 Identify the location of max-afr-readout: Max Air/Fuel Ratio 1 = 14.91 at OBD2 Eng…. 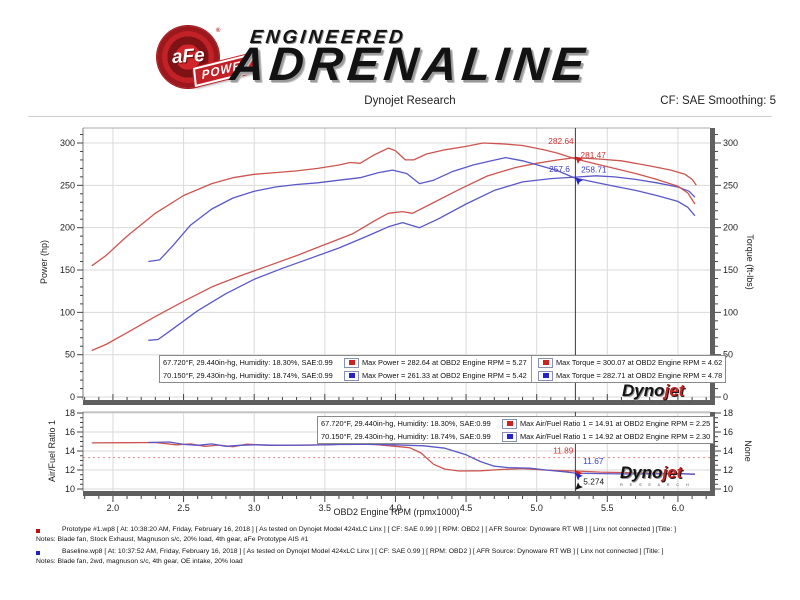
(615, 423).